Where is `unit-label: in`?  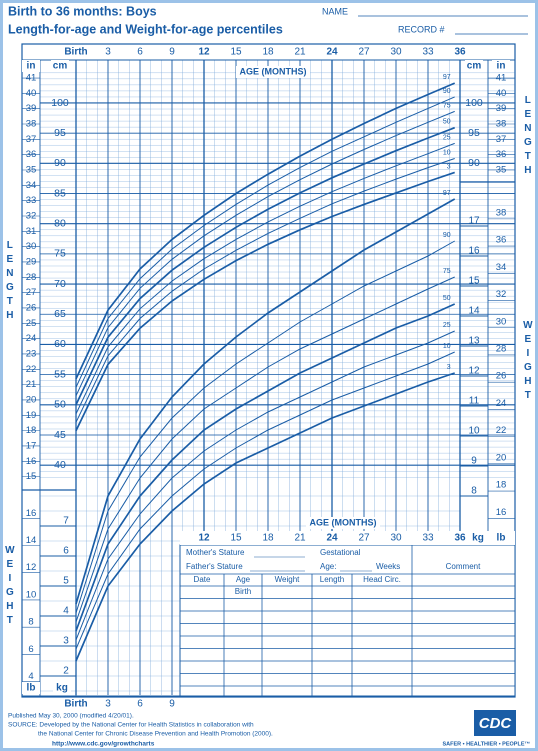
unit-label: in is located at coordinates (31, 66).